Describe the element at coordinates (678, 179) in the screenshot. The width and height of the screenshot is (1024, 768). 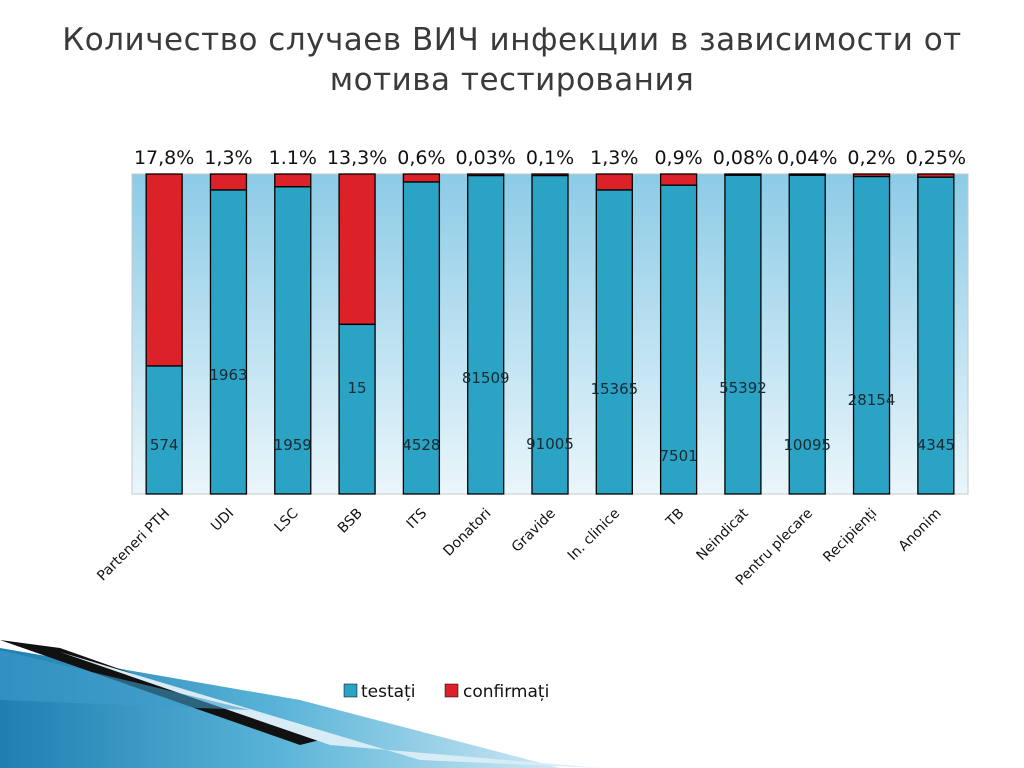
I see `bar-confirmati-tb` at that location.